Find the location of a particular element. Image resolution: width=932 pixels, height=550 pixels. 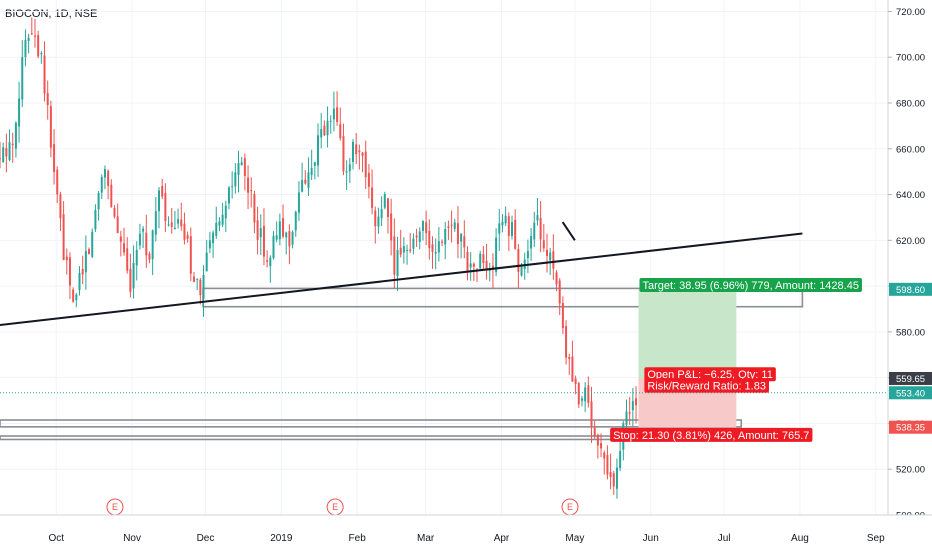

long-position-tool is located at coordinates (687, 358).